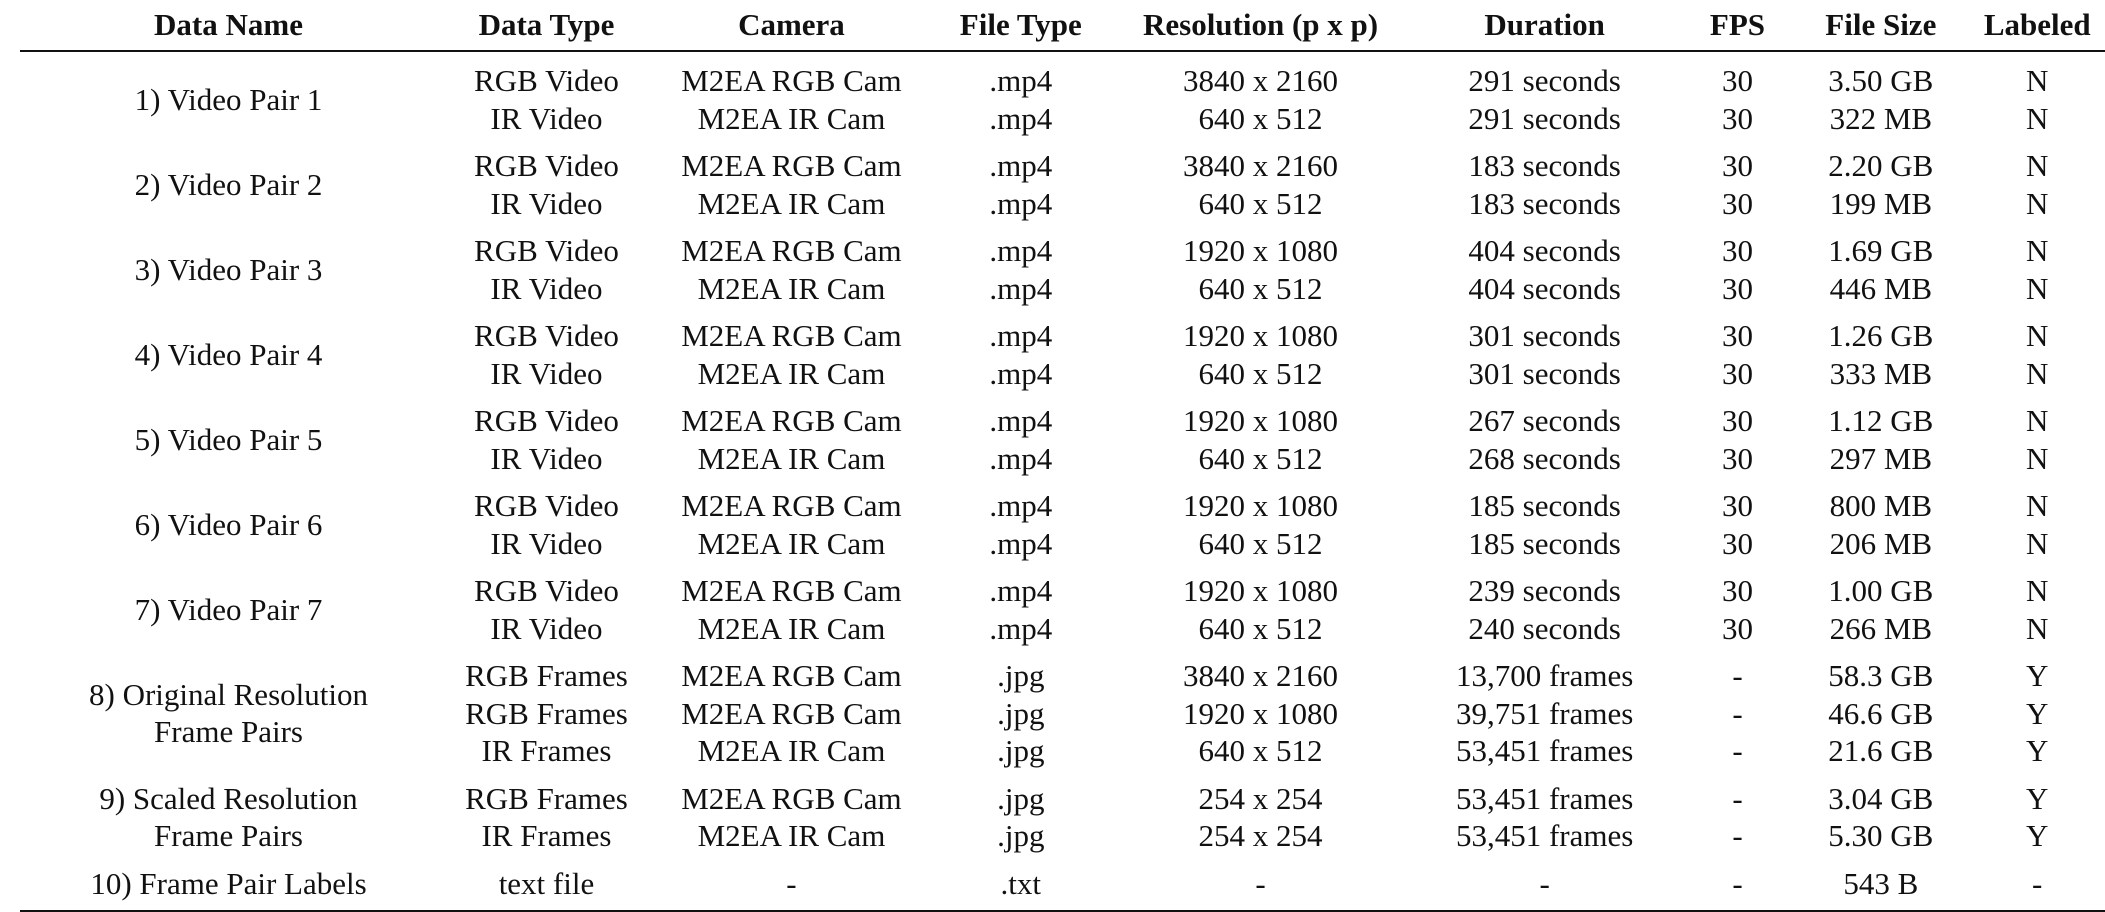 The height and width of the screenshot is (912, 2105). What do you see at coordinates (228, 708) in the screenshot?
I see `data-name-cell: 8) Original Resolution Frame Pairs` at bounding box center [228, 708].